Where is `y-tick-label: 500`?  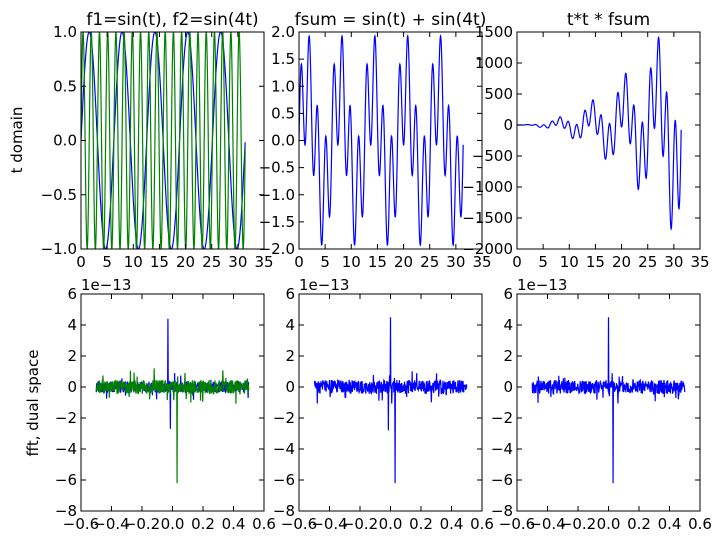 y-tick-label: 500 is located at coordinates (498, 94).